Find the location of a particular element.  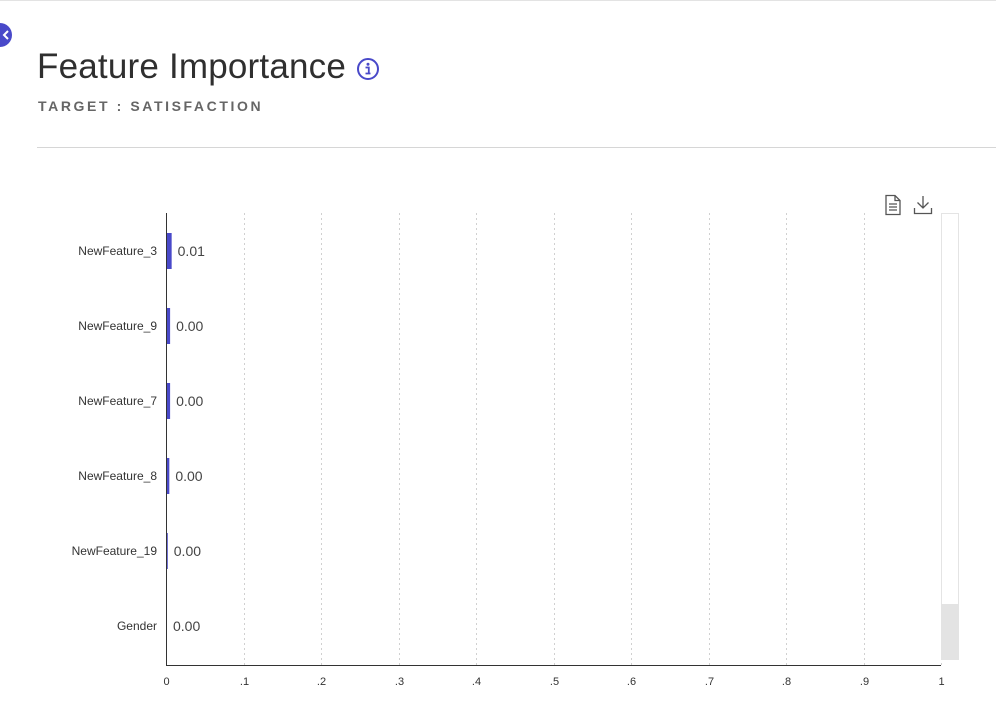

x-tick-label: .2 is located at coordinates (321, 682).